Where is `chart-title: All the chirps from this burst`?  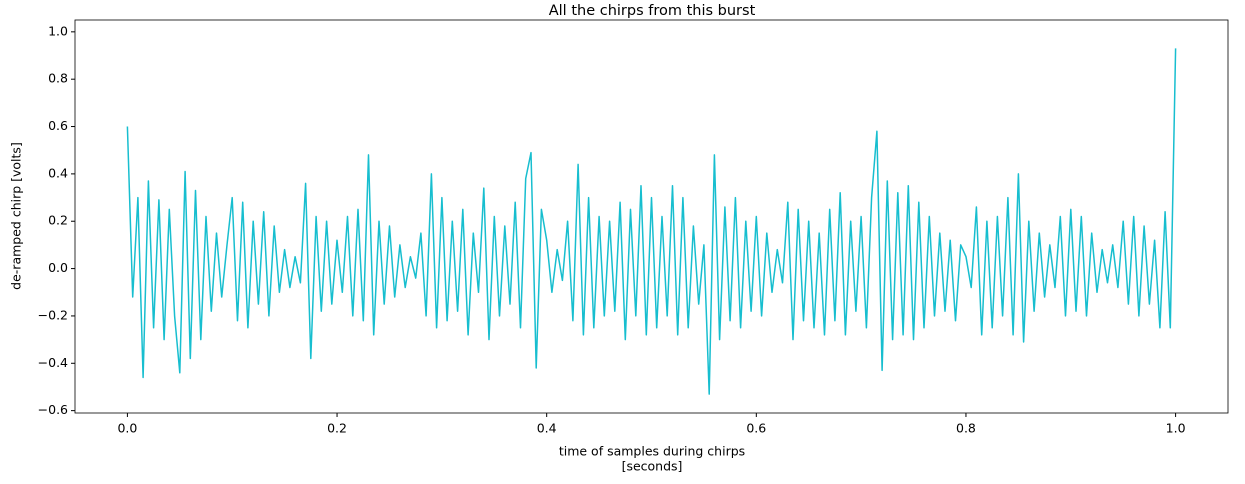
chart-title: All the chirps from this burst is located at coordinates (652, 11).